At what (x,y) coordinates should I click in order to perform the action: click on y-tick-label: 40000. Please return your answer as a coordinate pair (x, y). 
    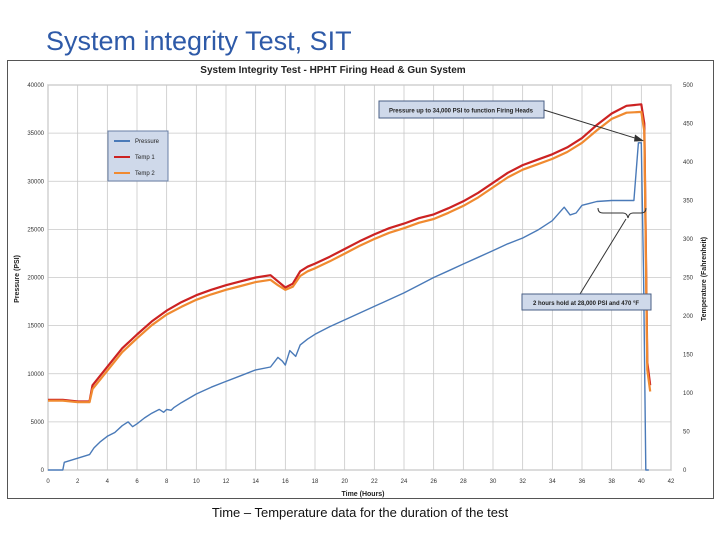
    Looking at the image, I should click on (35, 86).